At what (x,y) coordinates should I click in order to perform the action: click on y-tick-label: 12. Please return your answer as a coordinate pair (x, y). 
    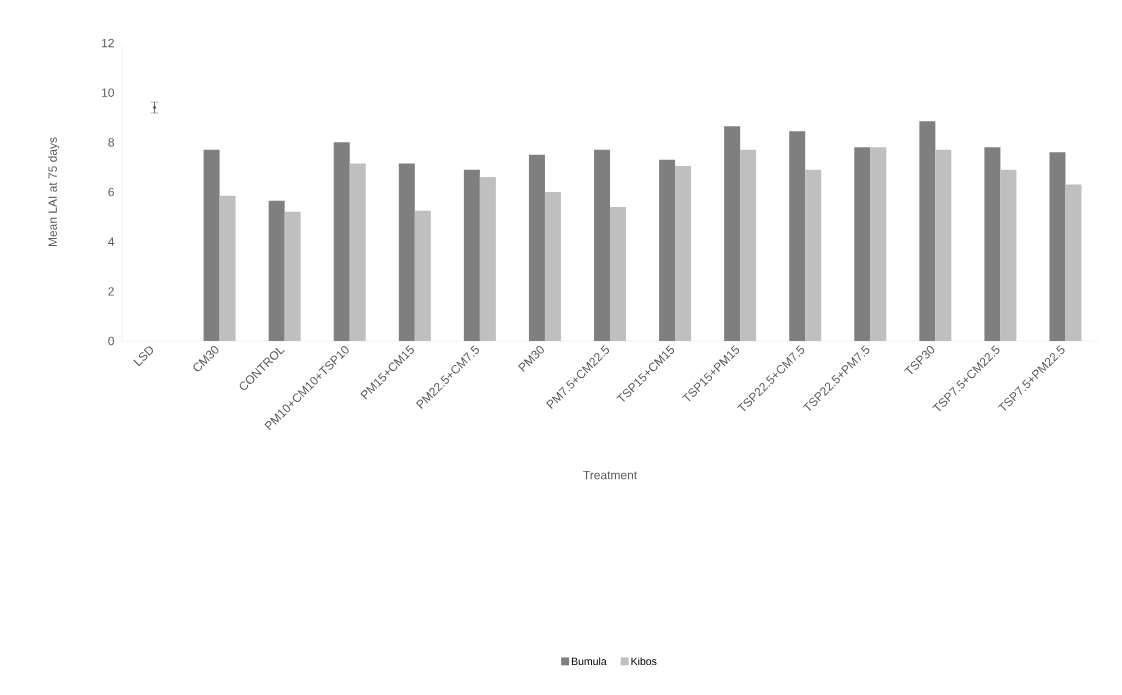
    Looking at the image, I should click on (108, 43).